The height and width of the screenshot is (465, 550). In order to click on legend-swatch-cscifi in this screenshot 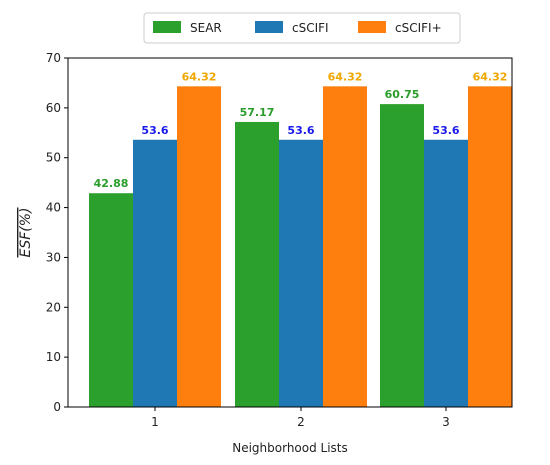, I will do `click(269, 27)`.